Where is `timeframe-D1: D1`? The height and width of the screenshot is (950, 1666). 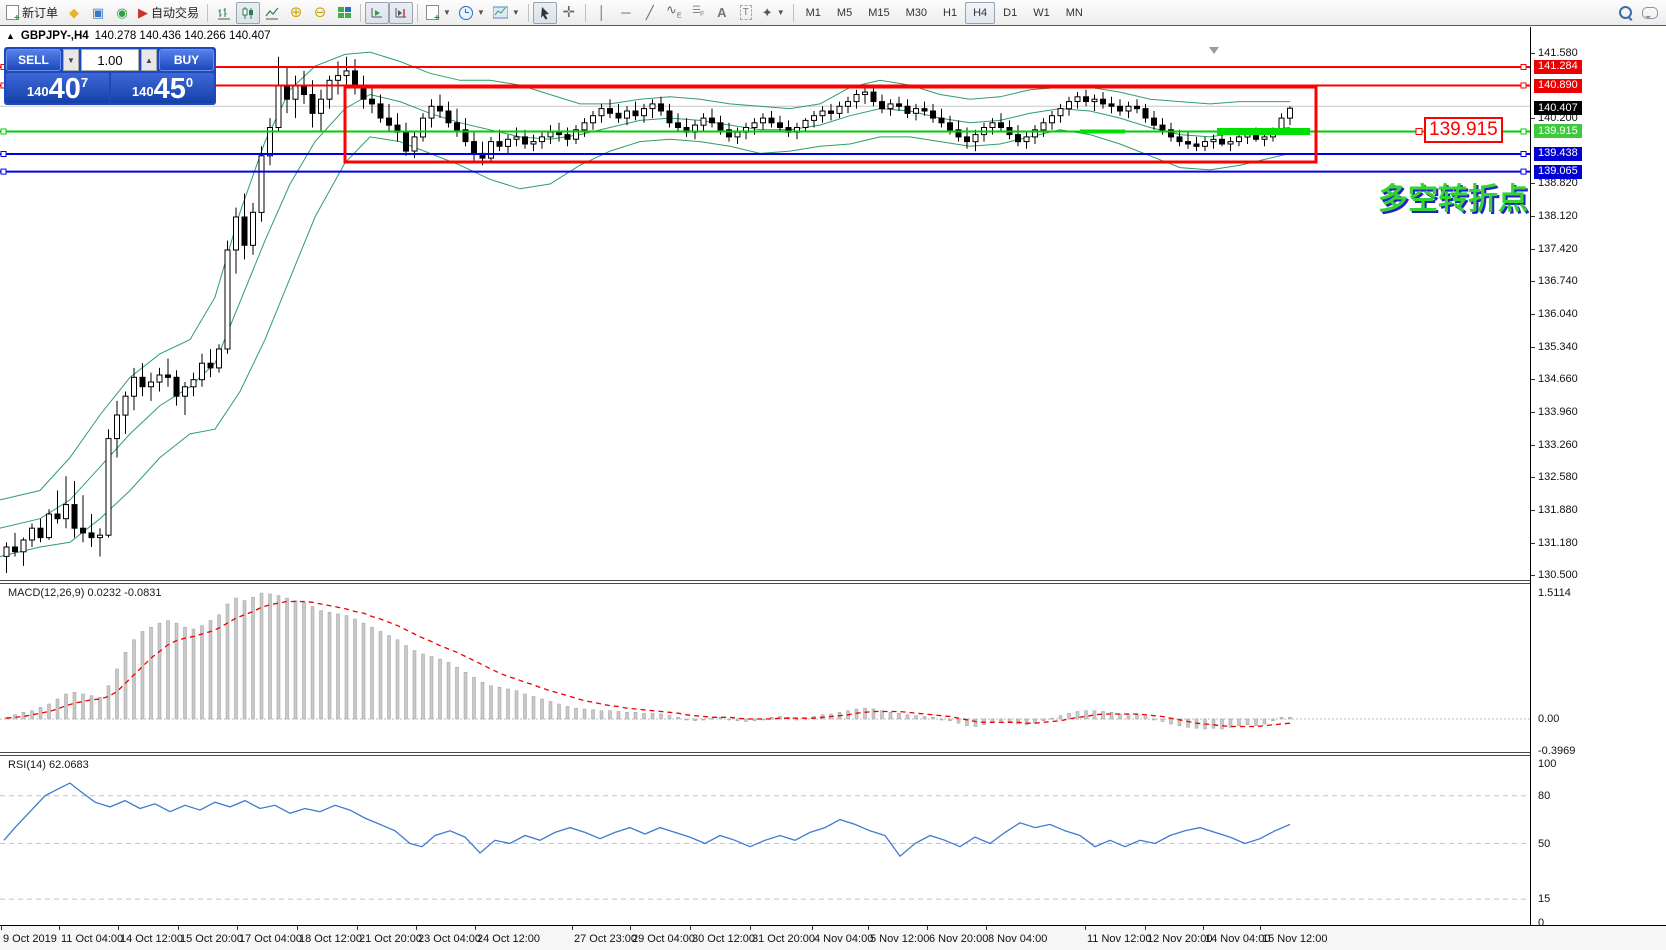 timeframe-D1: D1 is located at coordinates (1010, 12).